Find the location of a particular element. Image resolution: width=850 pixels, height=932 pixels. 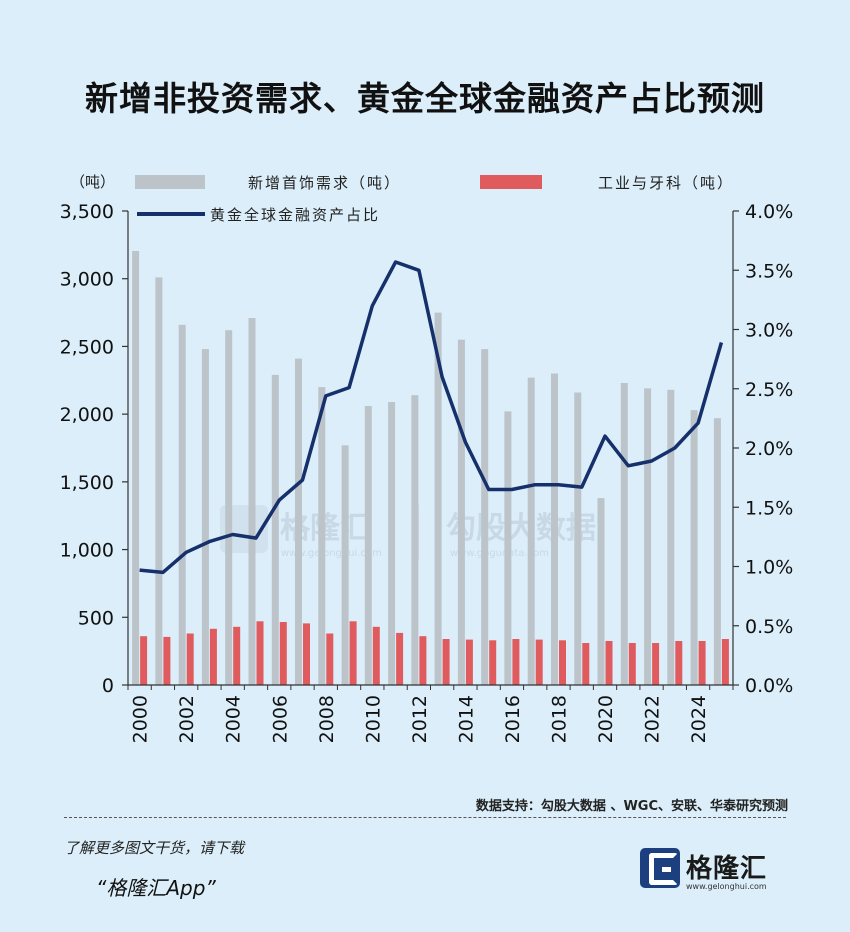

bar-jewelry-2009 is located at coordinates (345, 565).